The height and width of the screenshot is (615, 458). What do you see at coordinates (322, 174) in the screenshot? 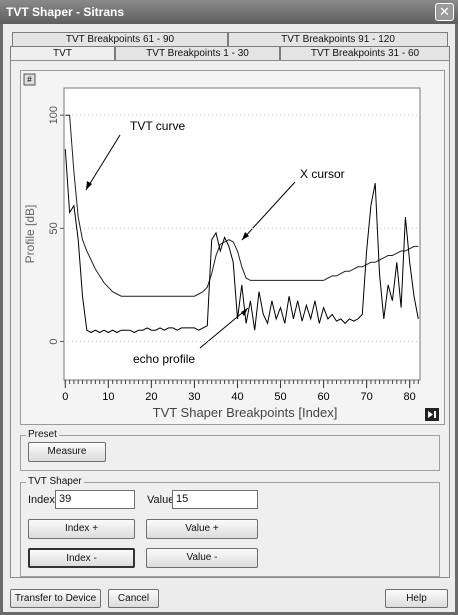
I see `annotation: X cursor` at bounding box center [322, 174].